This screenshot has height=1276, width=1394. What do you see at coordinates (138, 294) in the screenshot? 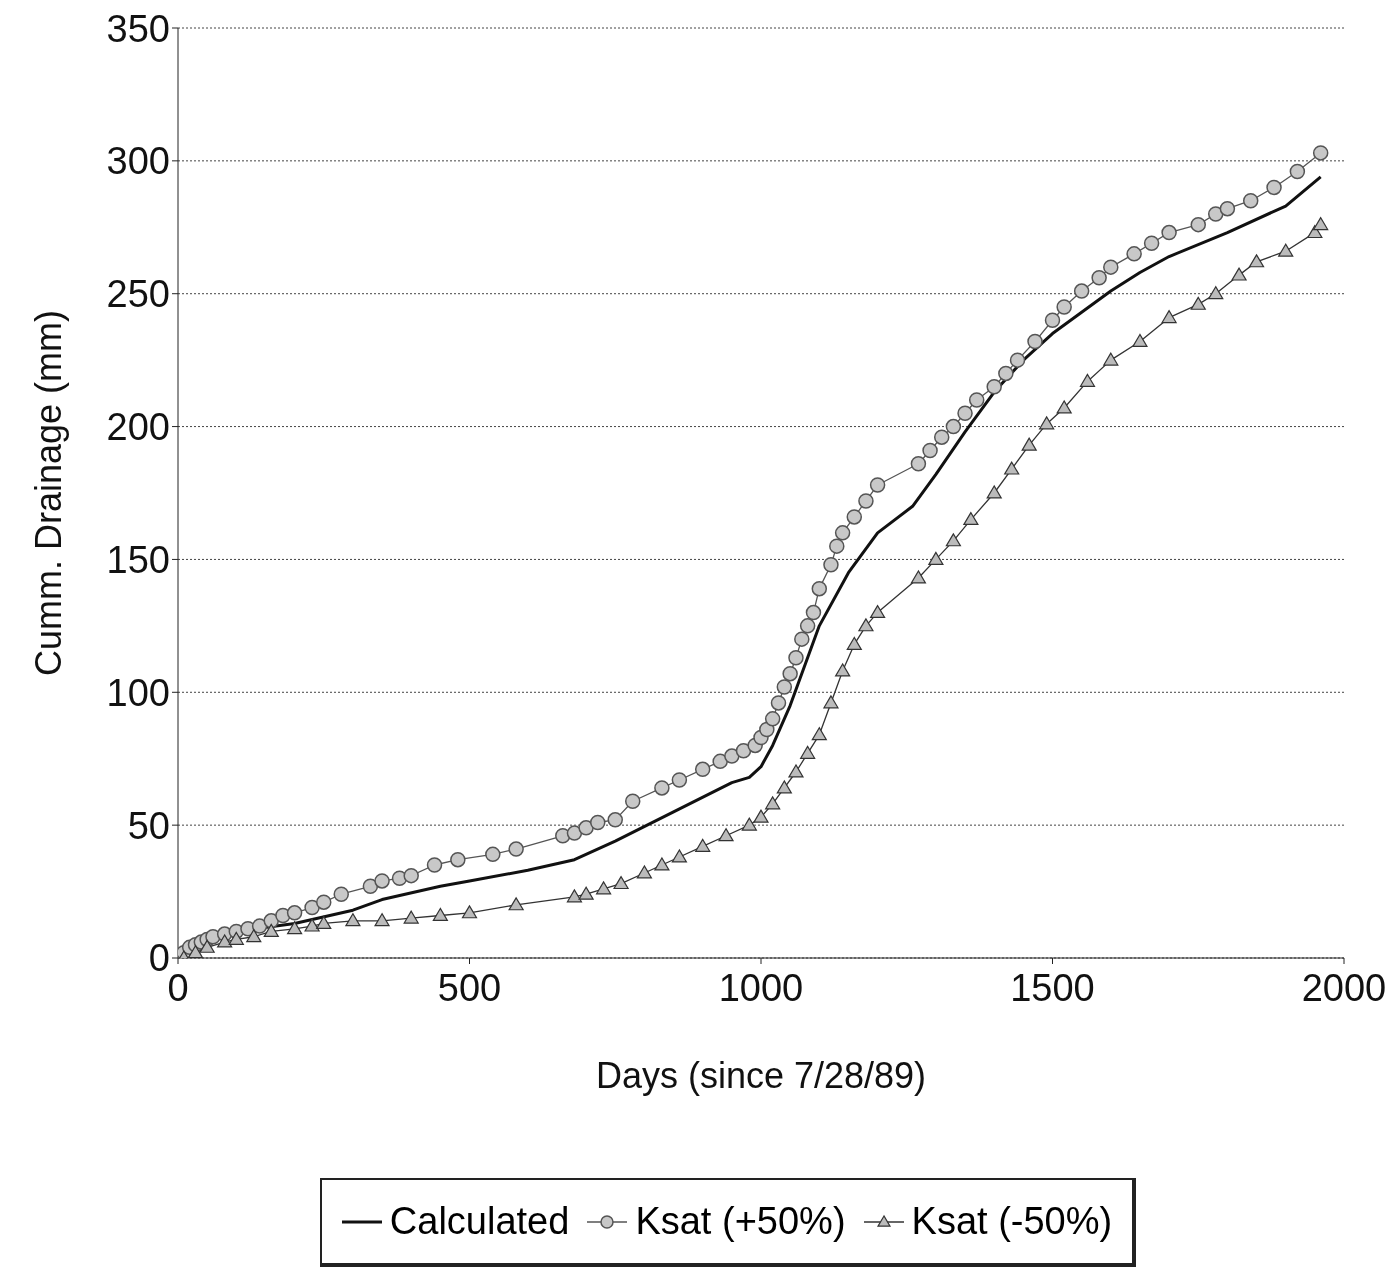
I see `y-tick-label: 250` at bounding box center [138, 294].